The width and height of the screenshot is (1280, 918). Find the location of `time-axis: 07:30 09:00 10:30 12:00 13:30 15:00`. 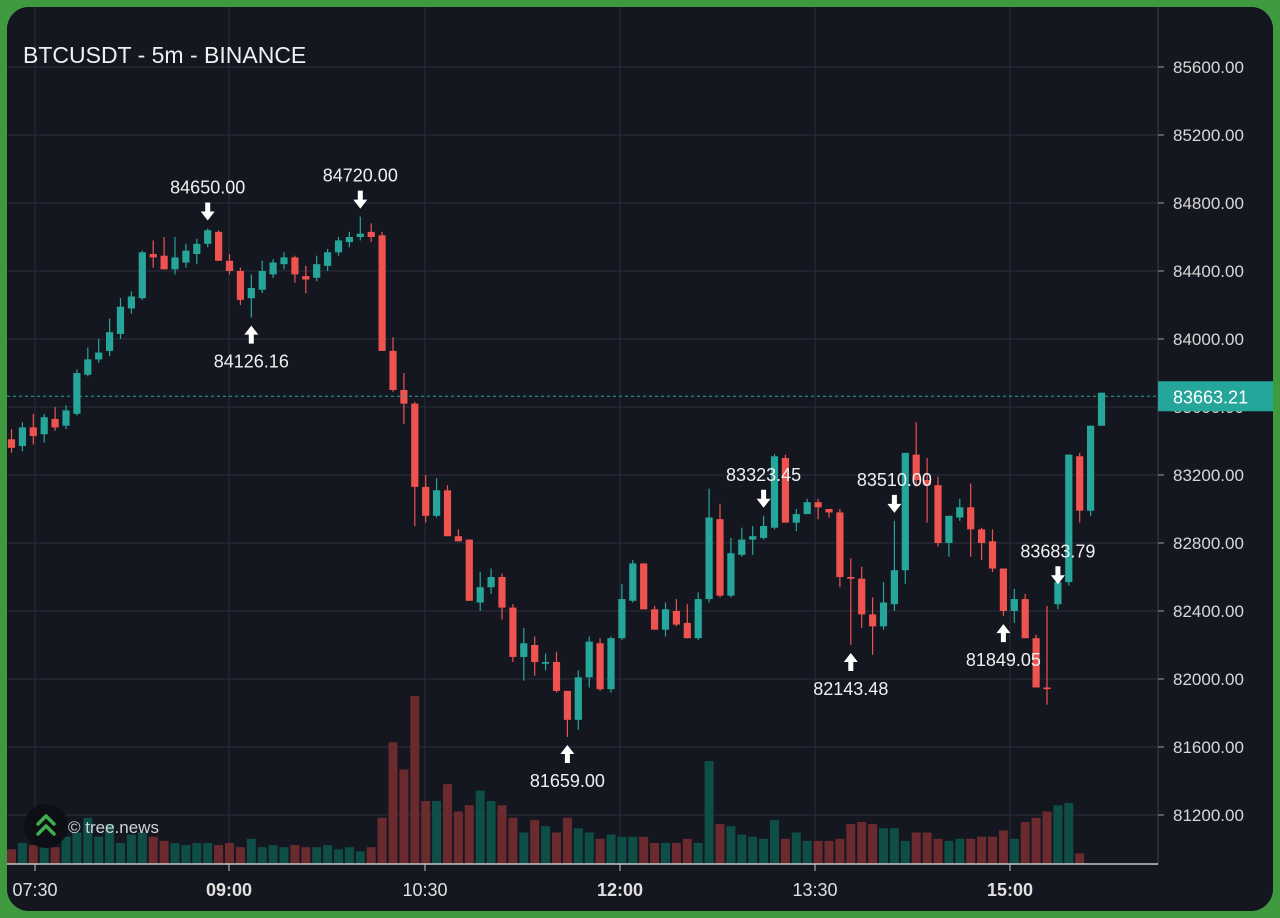

time-axis: 07:30 09:00 10:30 12:00 13:30 15:00 is located at coordinates (522, 882).